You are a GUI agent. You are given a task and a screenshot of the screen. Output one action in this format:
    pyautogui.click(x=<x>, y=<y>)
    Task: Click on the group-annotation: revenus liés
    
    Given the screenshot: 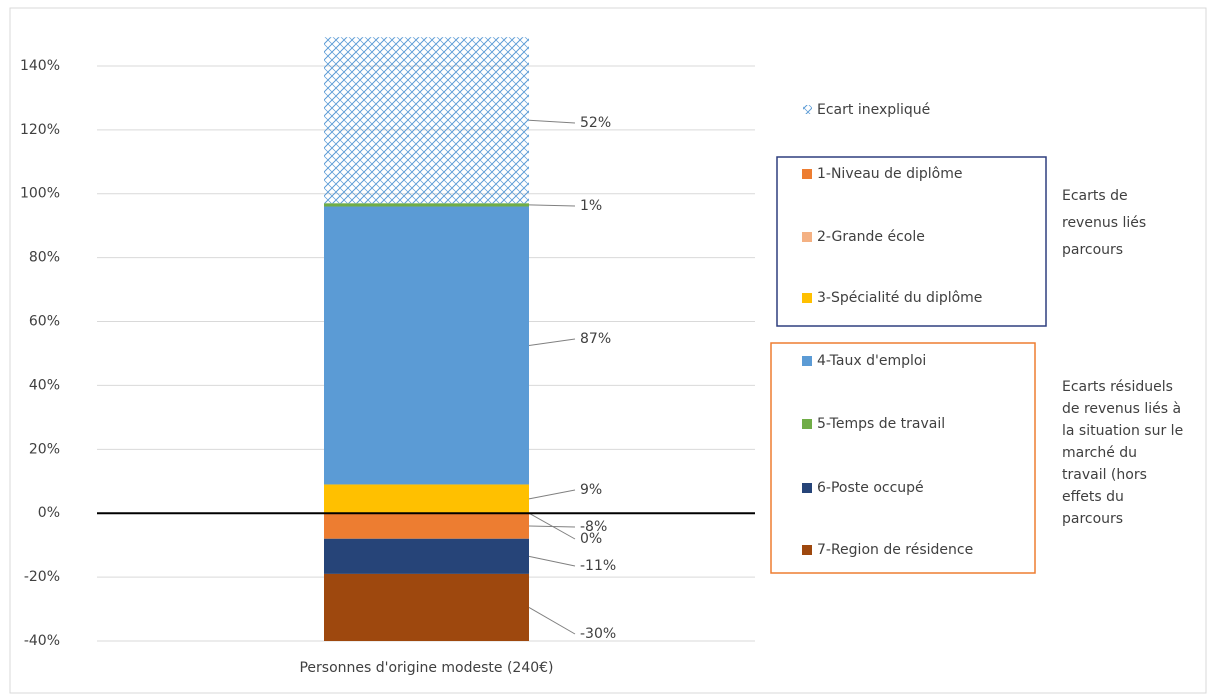 What is the action you would take?
    pyautogui.click(x=1104, y=223)
    